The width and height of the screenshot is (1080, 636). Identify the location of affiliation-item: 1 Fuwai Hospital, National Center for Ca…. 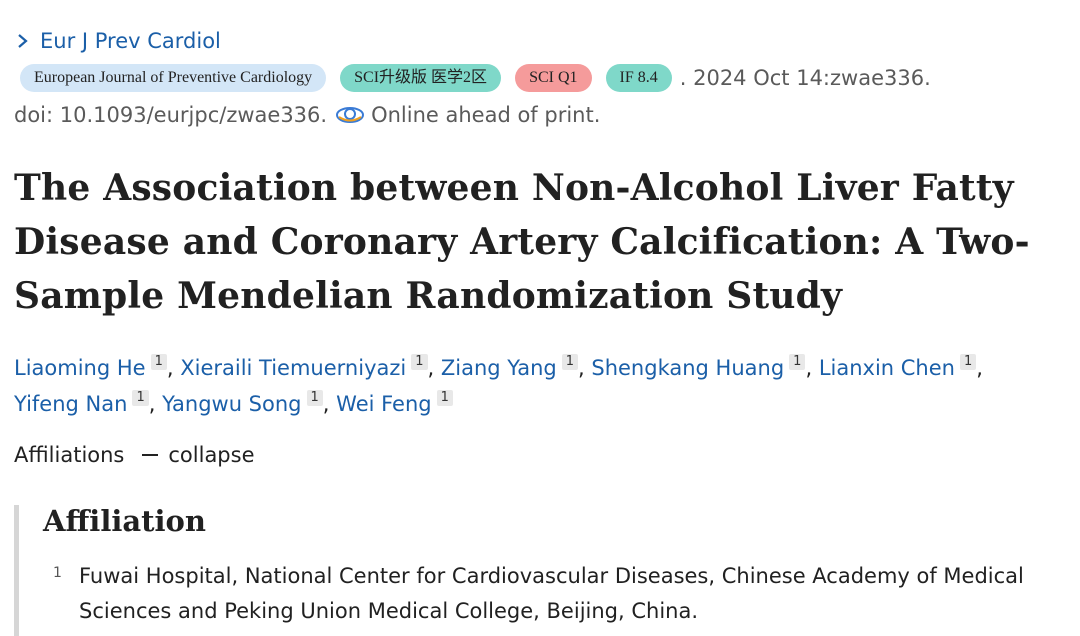
(553, 594).